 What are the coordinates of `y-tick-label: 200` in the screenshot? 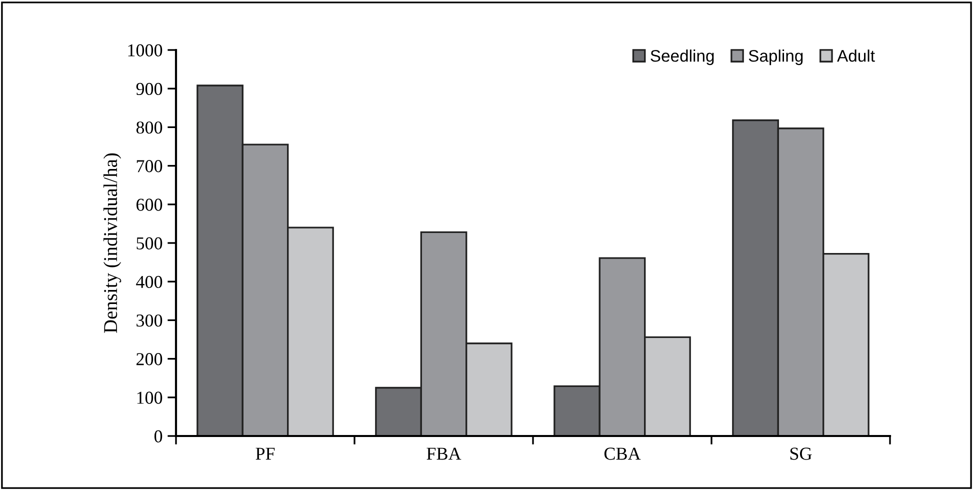 It's located at (149, 359).